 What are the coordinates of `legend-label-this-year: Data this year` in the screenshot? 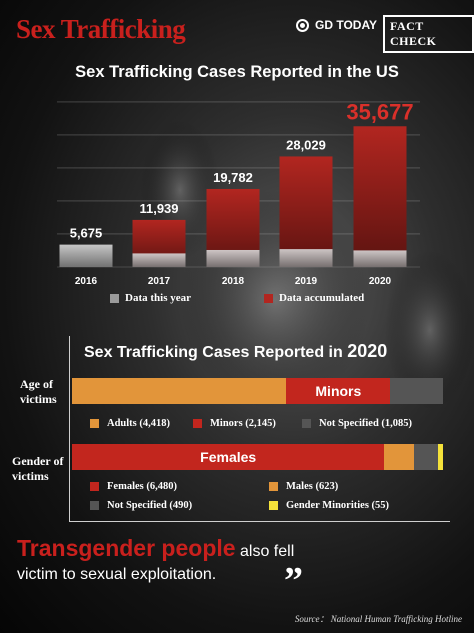 It's located at (158, 298).